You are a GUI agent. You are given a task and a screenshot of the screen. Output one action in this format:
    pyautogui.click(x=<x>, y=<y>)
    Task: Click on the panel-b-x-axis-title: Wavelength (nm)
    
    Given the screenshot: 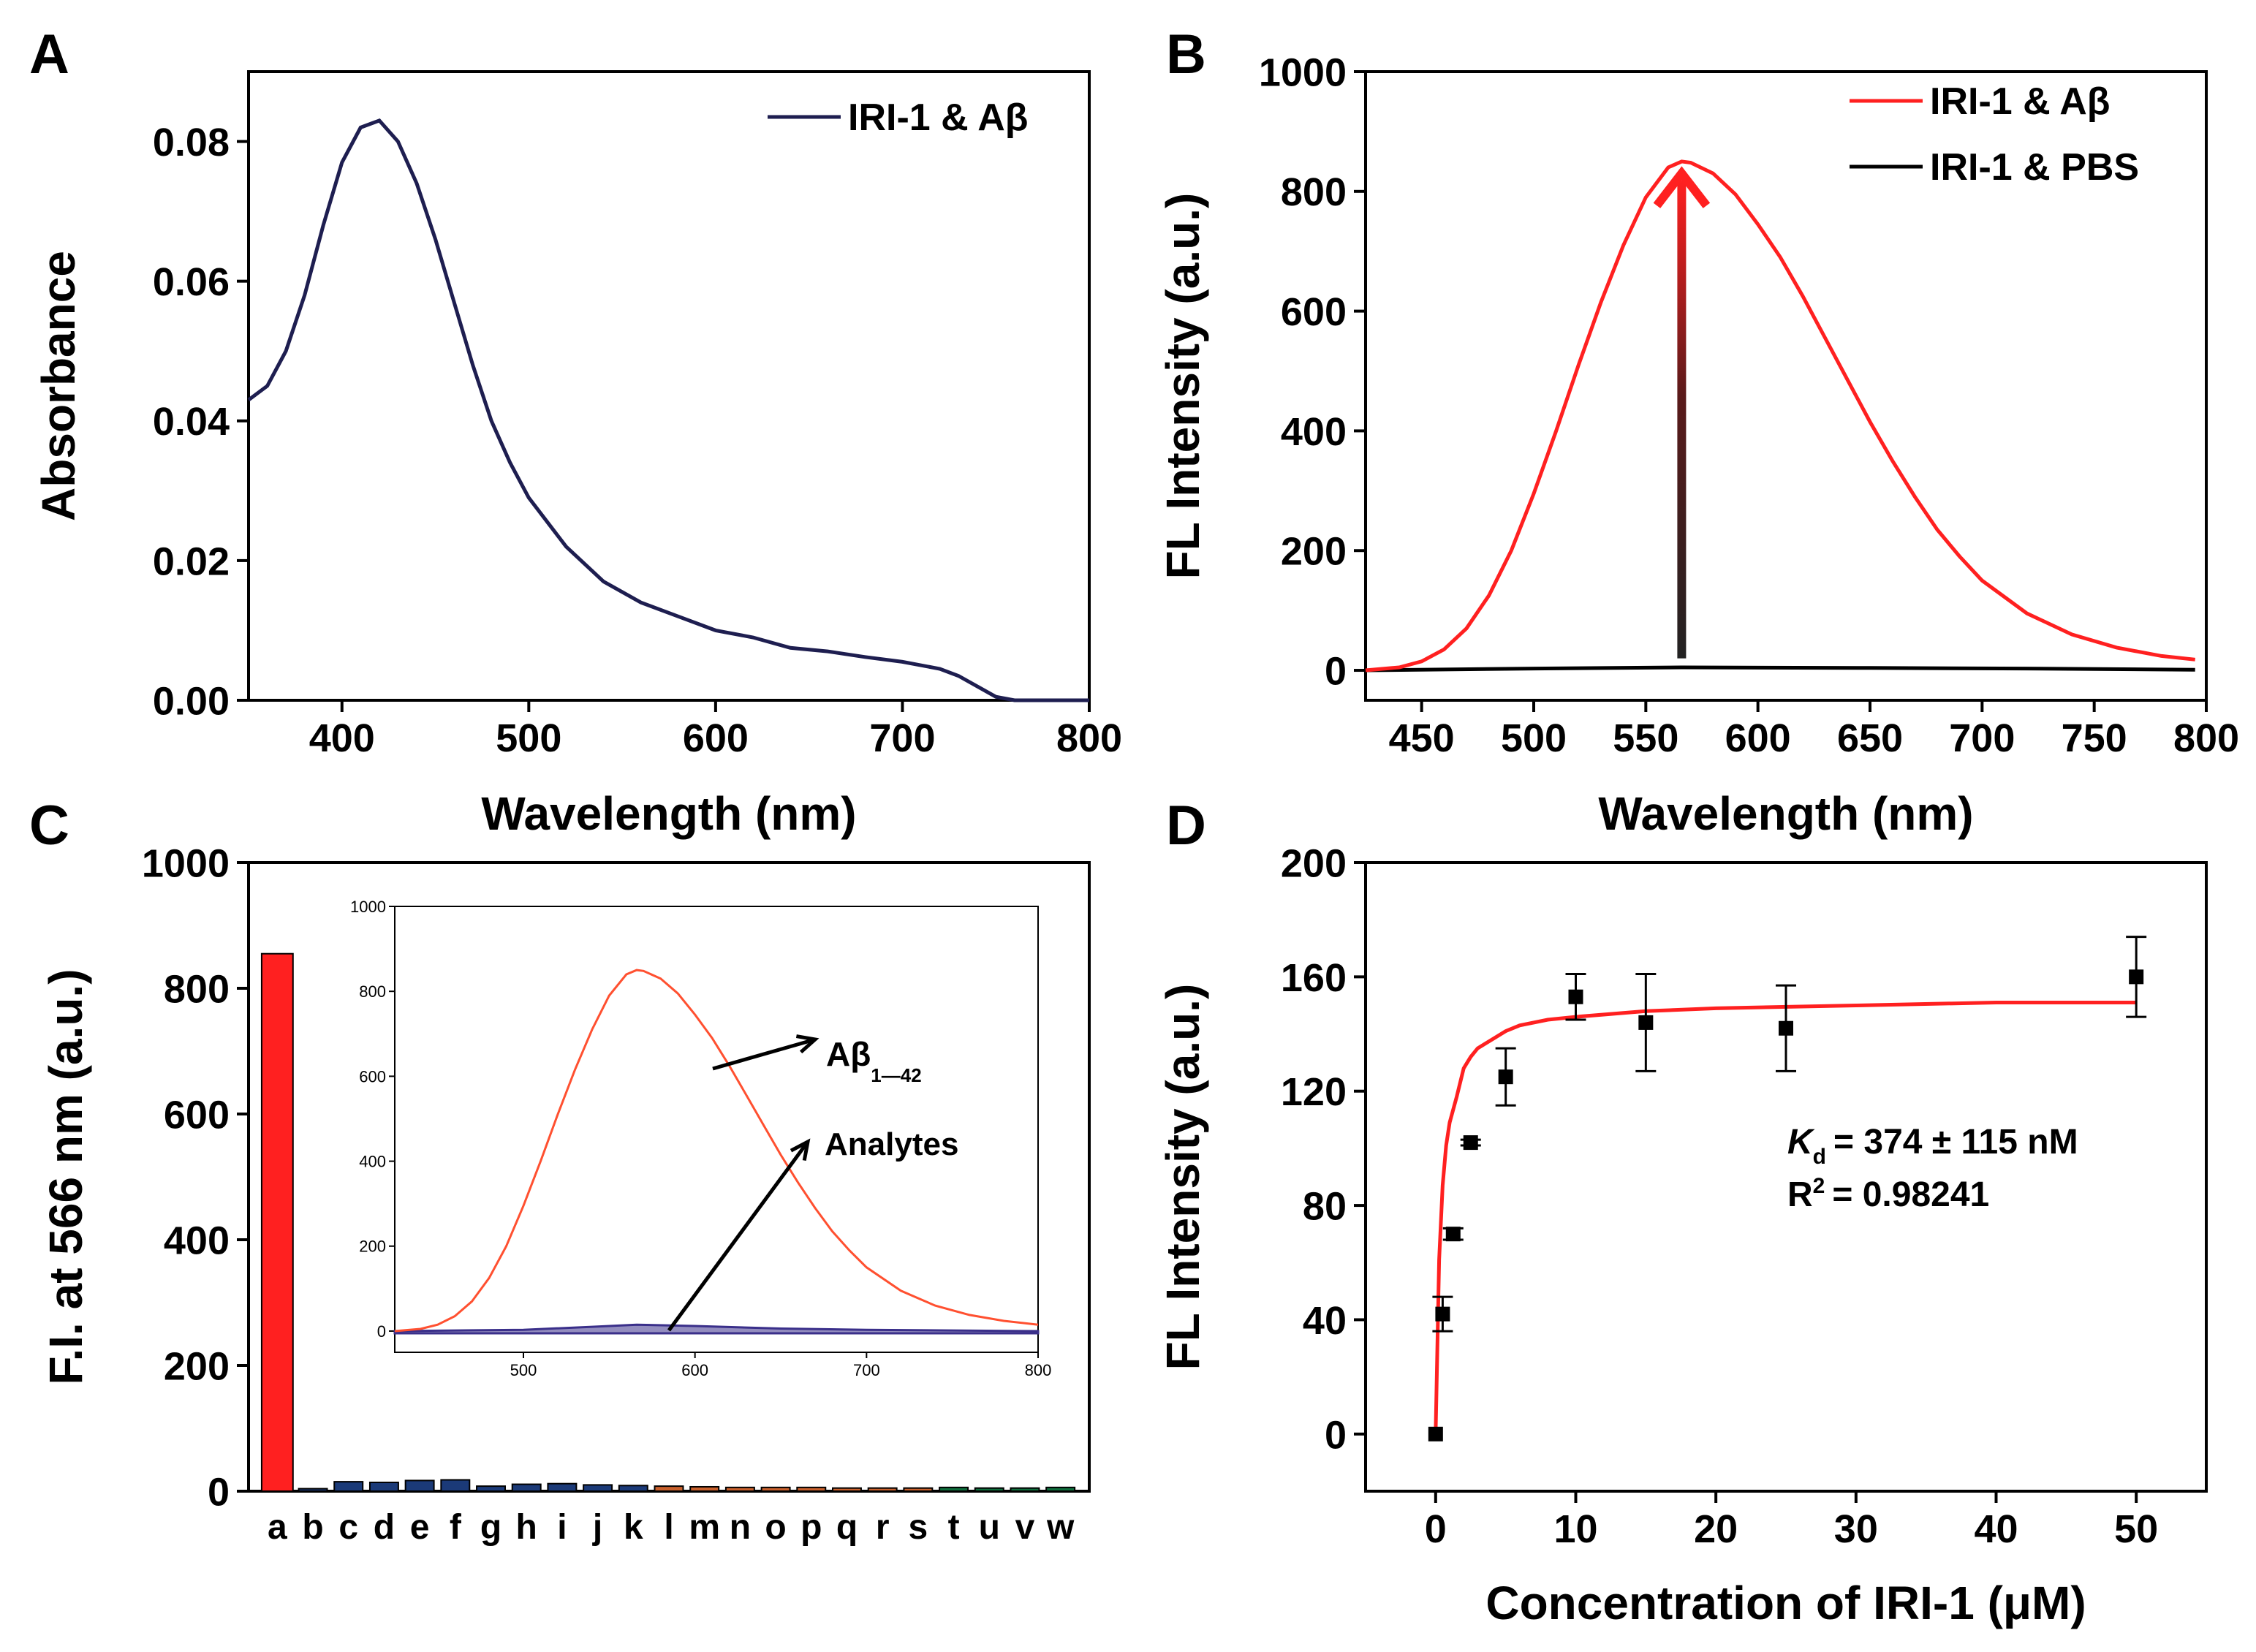 What is the action you would take?
    pyautogui.click(x=1785, y=813)
    